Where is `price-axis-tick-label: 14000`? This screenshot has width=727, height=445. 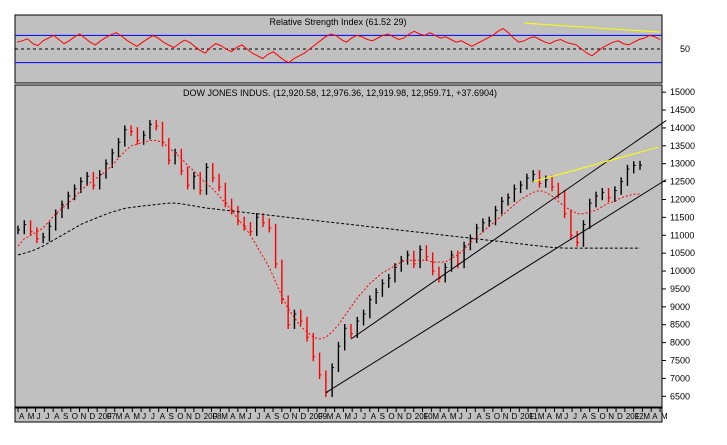
price-axis-tick-label: 14000 is located at coordinates (682, 128).